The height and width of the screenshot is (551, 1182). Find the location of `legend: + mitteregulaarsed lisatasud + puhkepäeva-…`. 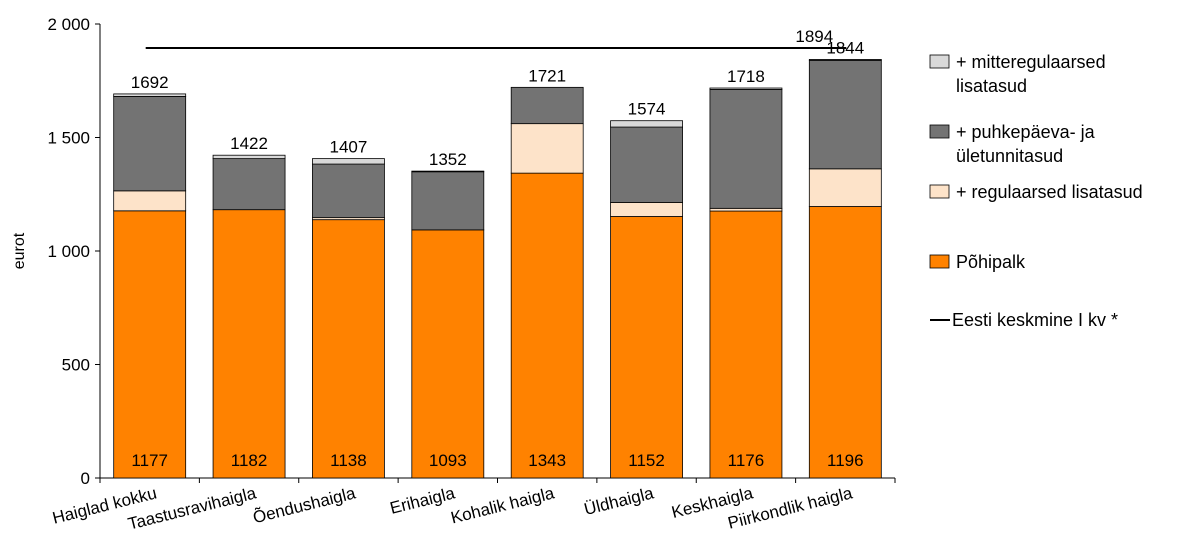

legend: + mitteregulaarsed lisatasud + puhkepäeva-… is located at coordinates (1036, 191).